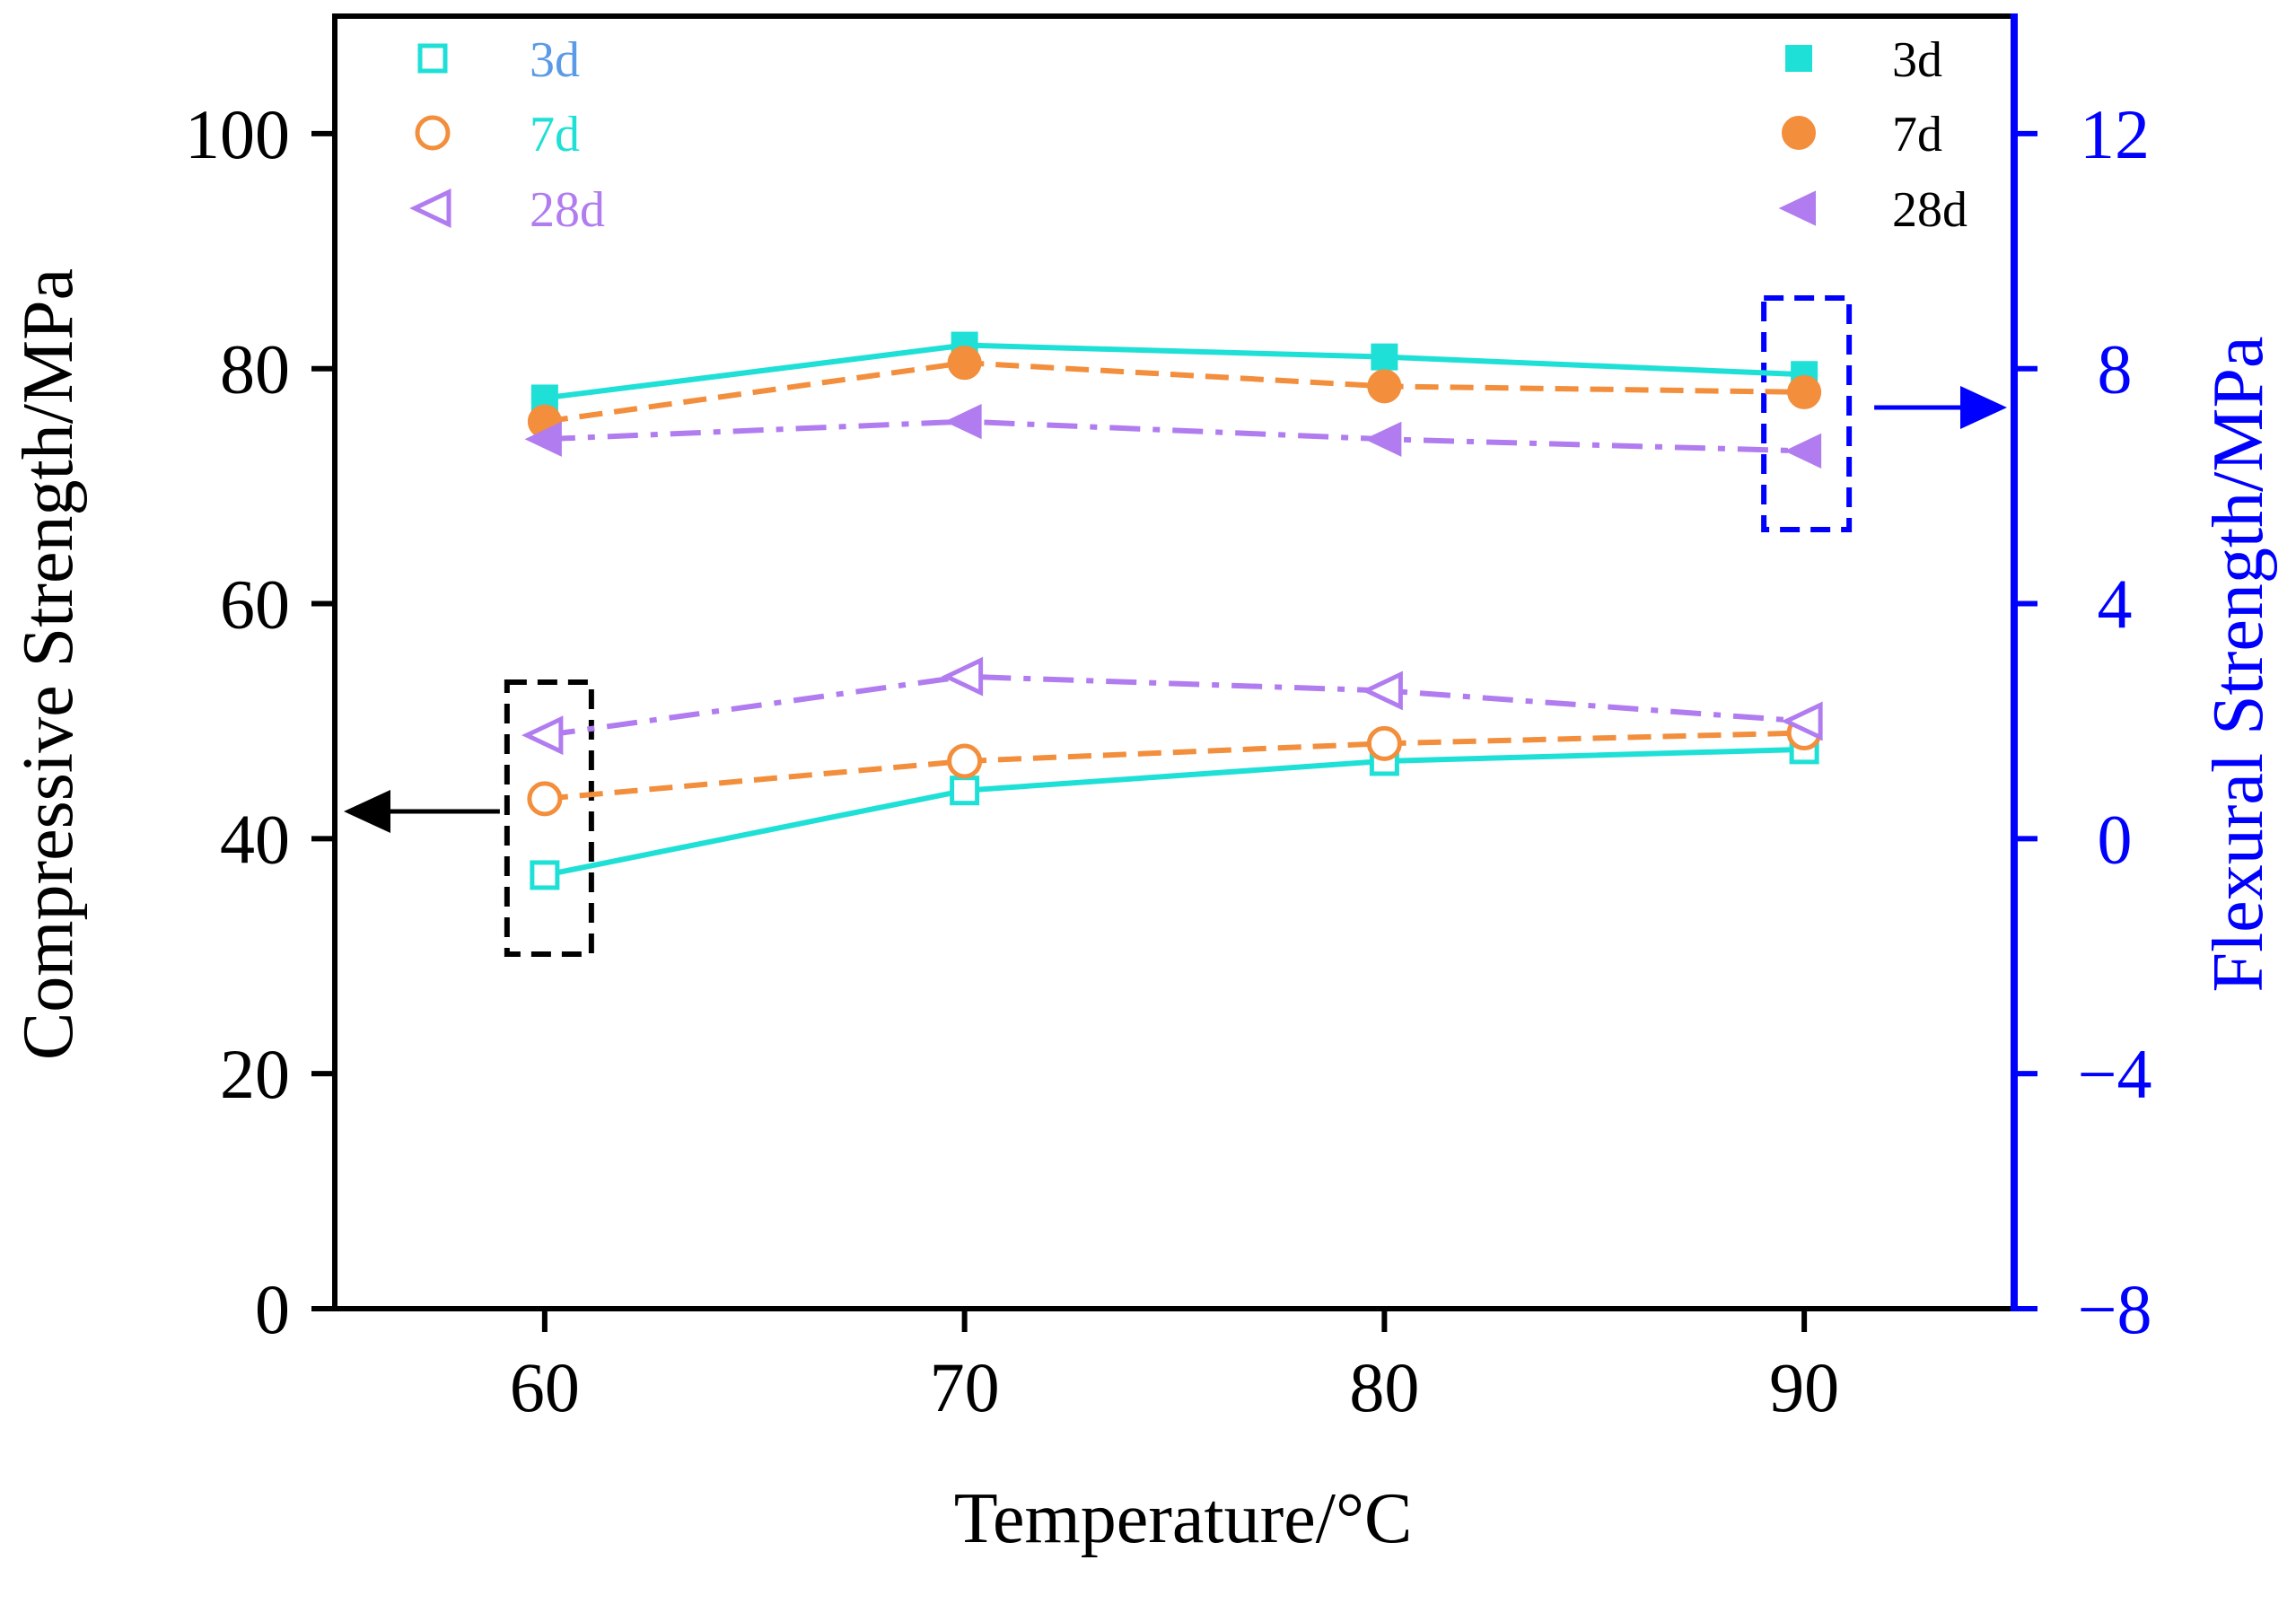  What do you see at coordinates (255, 839) in the screenshot?
I see `y-tick-label: 40` at bounding box center [255, 839].